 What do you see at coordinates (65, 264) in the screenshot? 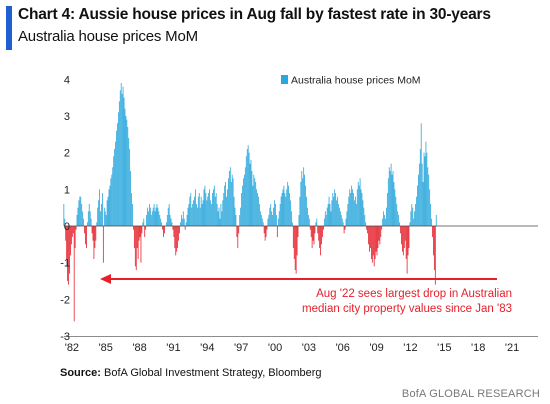
I see `y-tick-label: -1` at bounding box center [65, 264].